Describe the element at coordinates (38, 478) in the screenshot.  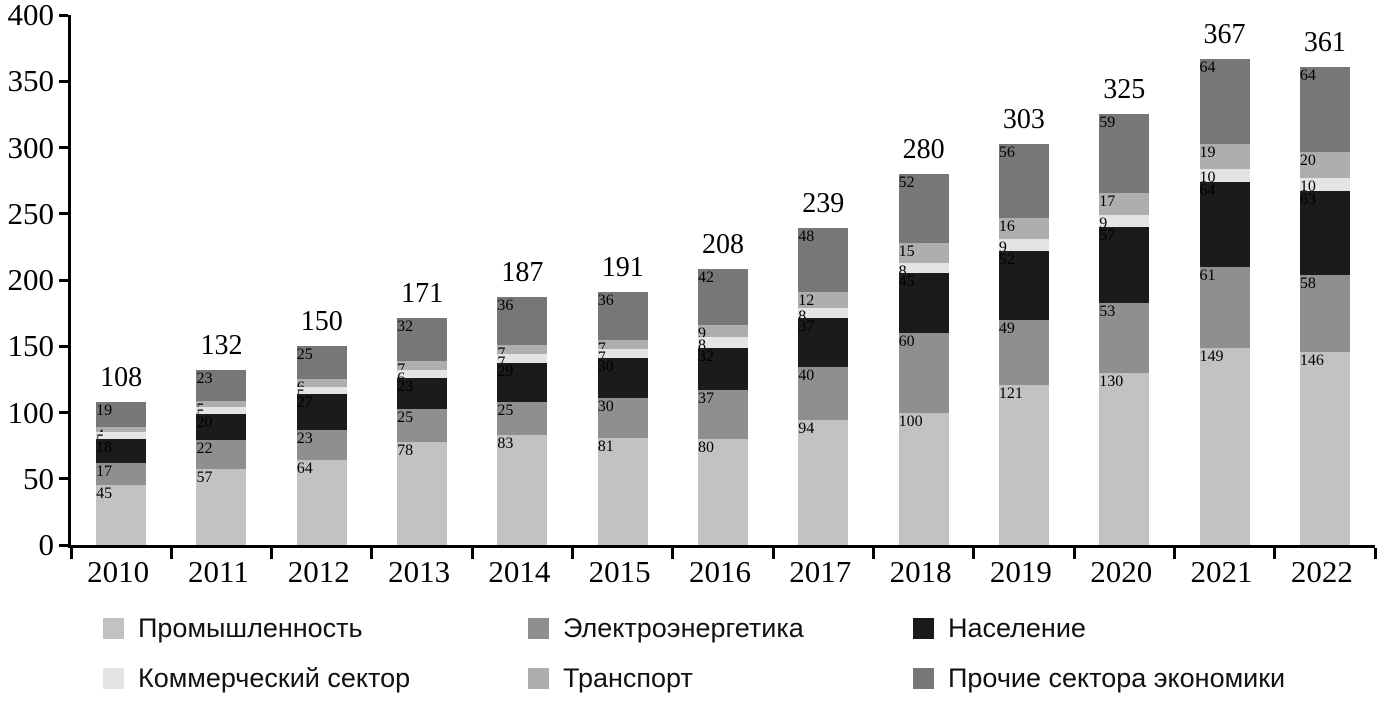
I see `y-tick-label: 50` at that location.